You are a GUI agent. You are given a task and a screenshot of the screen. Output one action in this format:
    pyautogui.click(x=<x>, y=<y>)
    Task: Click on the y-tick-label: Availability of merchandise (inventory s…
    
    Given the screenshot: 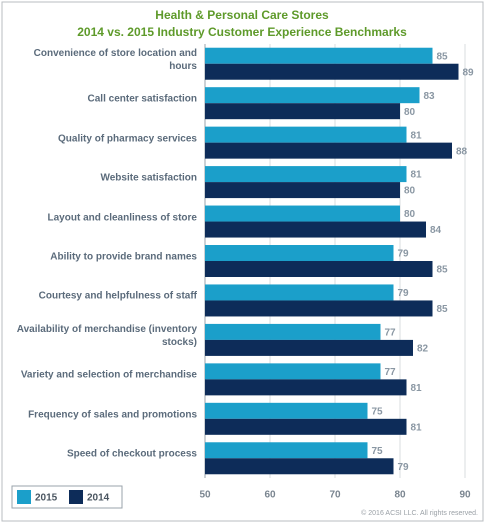 What is the action you would take?
    pyautogui.click(x=106, y=335)
    